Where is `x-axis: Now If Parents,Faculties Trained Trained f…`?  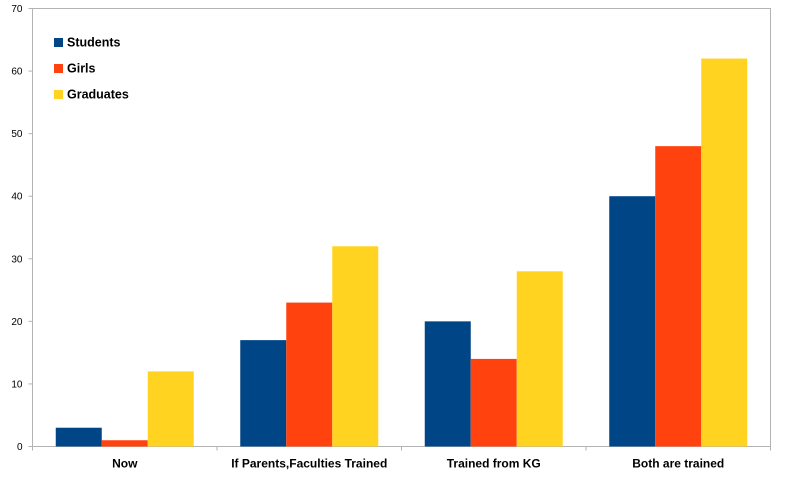 x-axis: Now If Parents,Faculties Trained Trained f… is located at coordinates (401, 458).